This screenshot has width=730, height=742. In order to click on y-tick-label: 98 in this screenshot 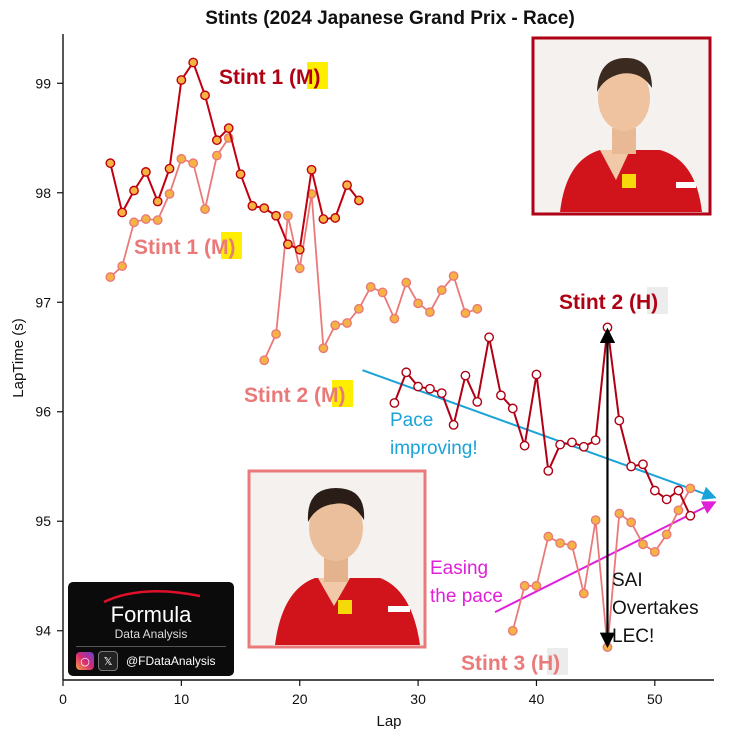, I will do `click(43, 193)`.